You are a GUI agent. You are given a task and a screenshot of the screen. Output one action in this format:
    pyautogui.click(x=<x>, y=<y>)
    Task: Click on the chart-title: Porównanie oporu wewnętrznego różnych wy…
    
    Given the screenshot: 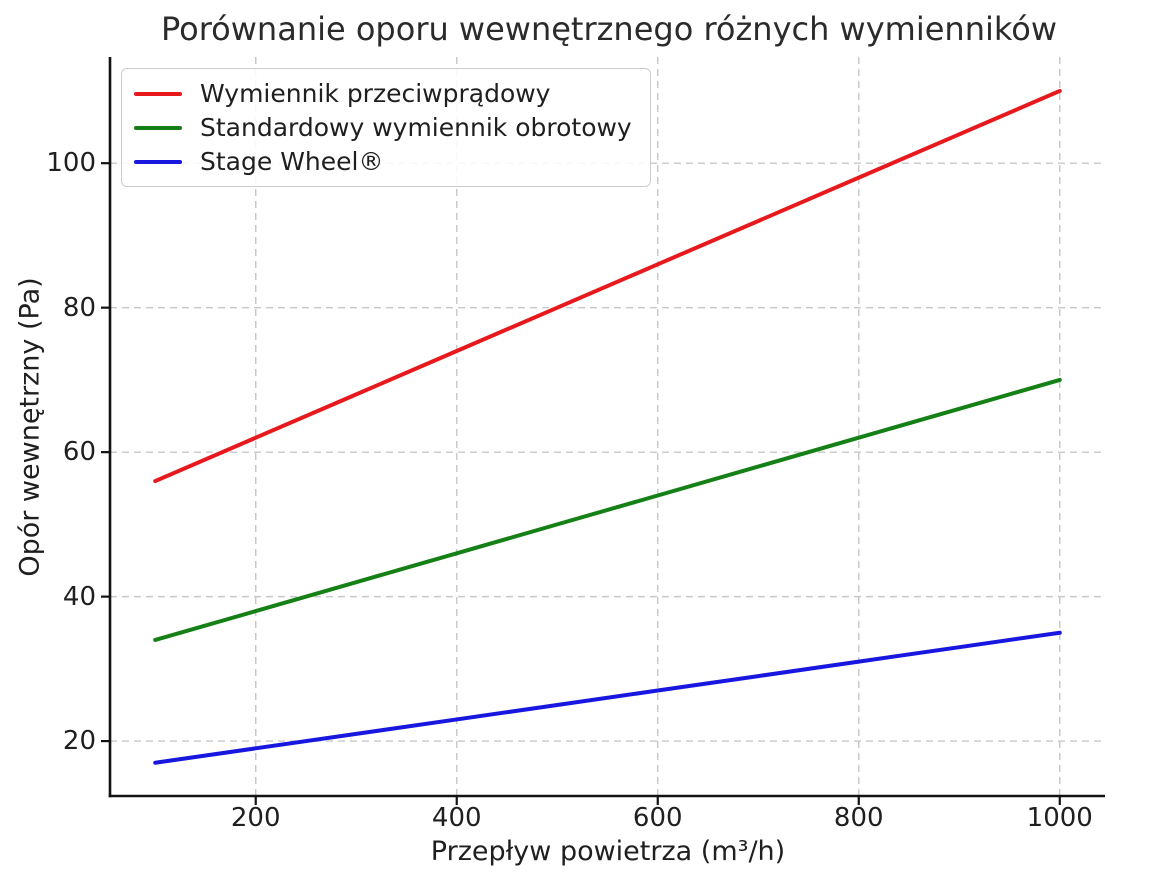 What is the action you would take?
    pyautogui.click(x=608, y=29)
    